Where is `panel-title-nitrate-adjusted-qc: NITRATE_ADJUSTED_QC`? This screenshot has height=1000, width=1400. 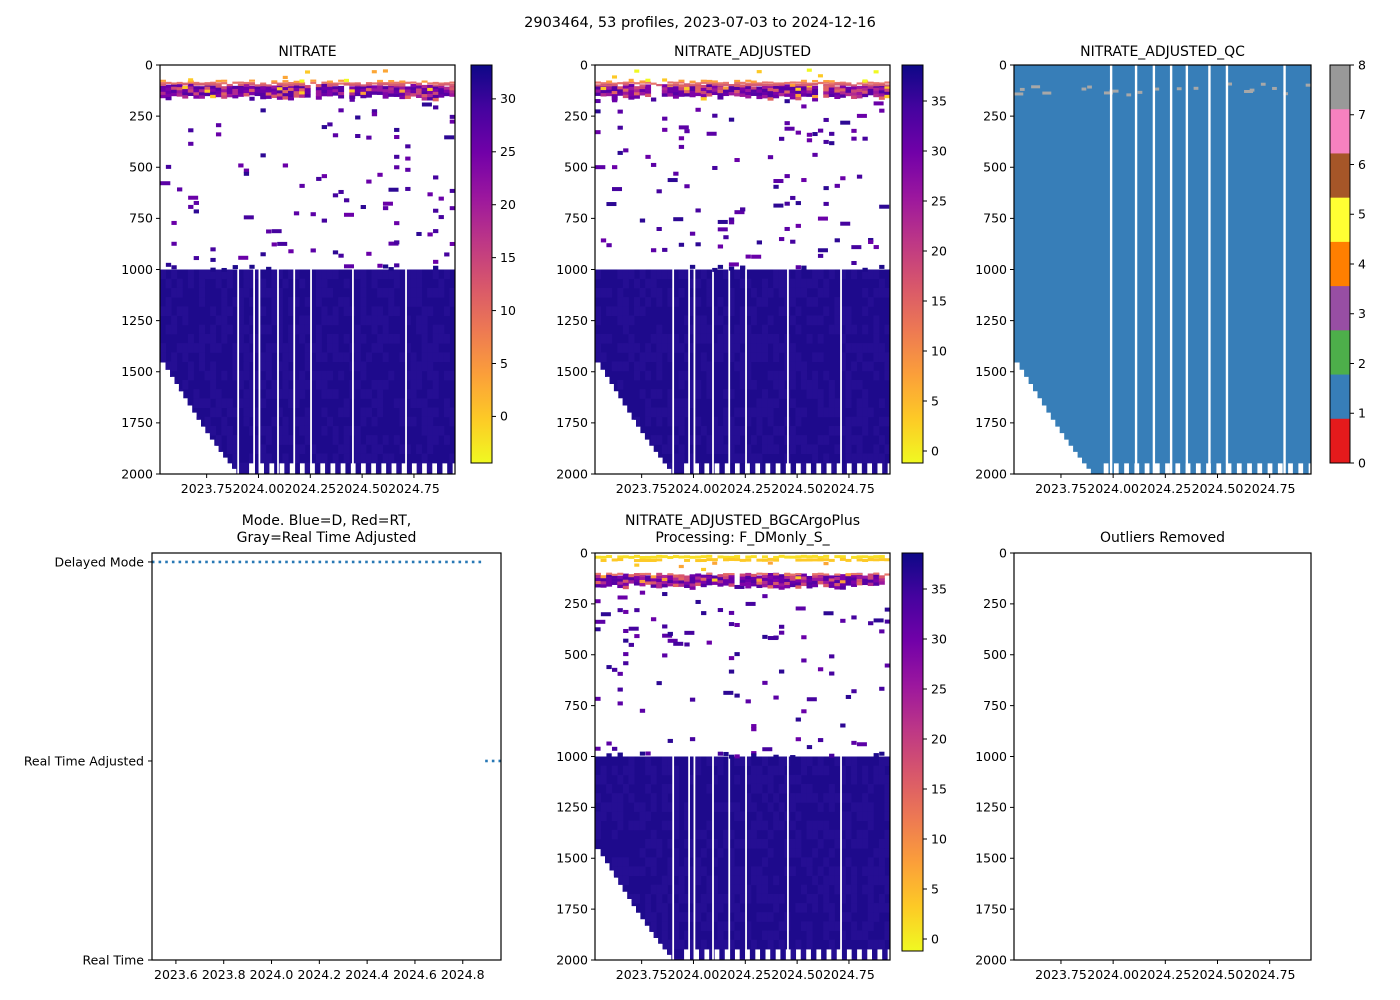
panel-title-nitrate-adjusted-qc: NITRATE_ADJUSTED_QC is located at coordinates (1162, 52).